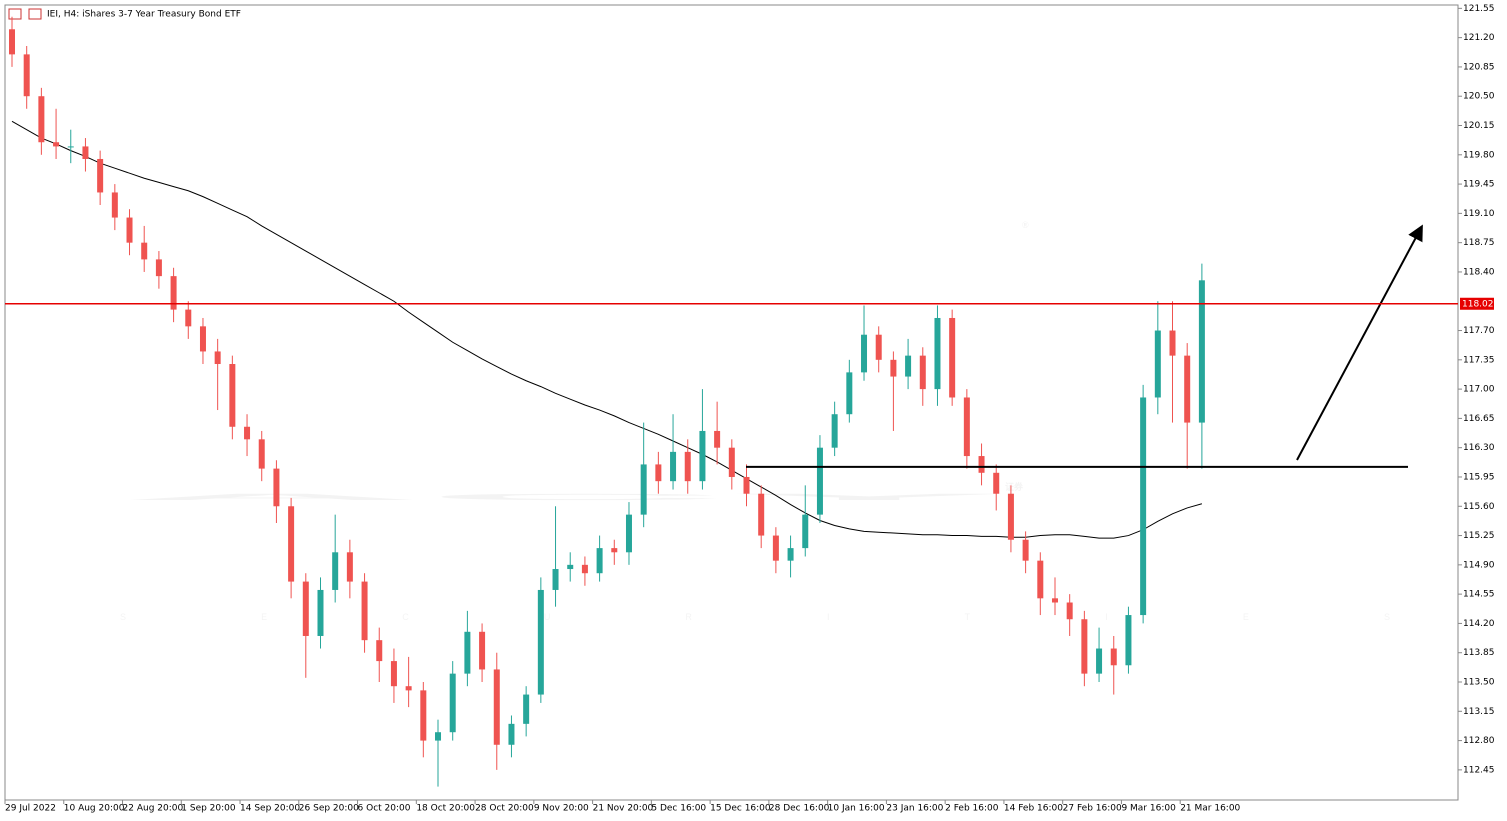  What do you see at coordinates (270, 809) in the screenshot?
I see `x-tick-label: 14 Sep 20:00` at bounding box center [270, 809].